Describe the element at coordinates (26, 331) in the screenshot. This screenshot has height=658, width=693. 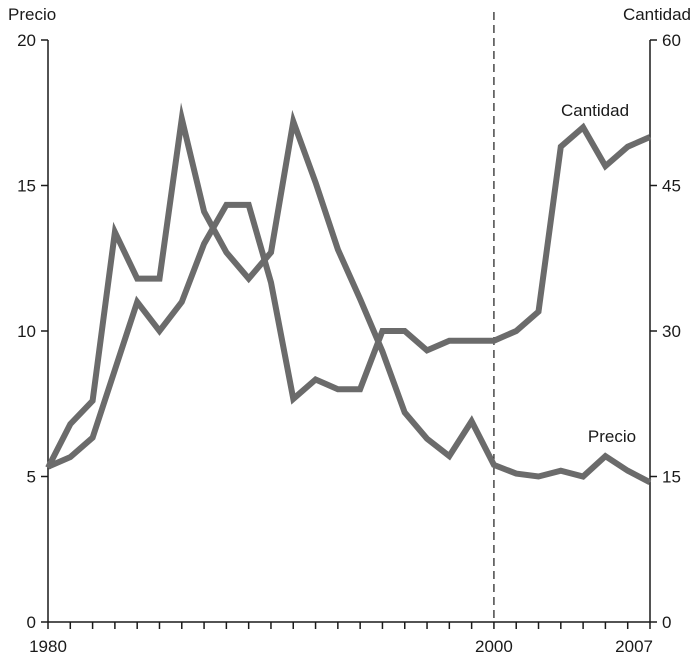
I see `left-axis-tick-label: 10` at that location.